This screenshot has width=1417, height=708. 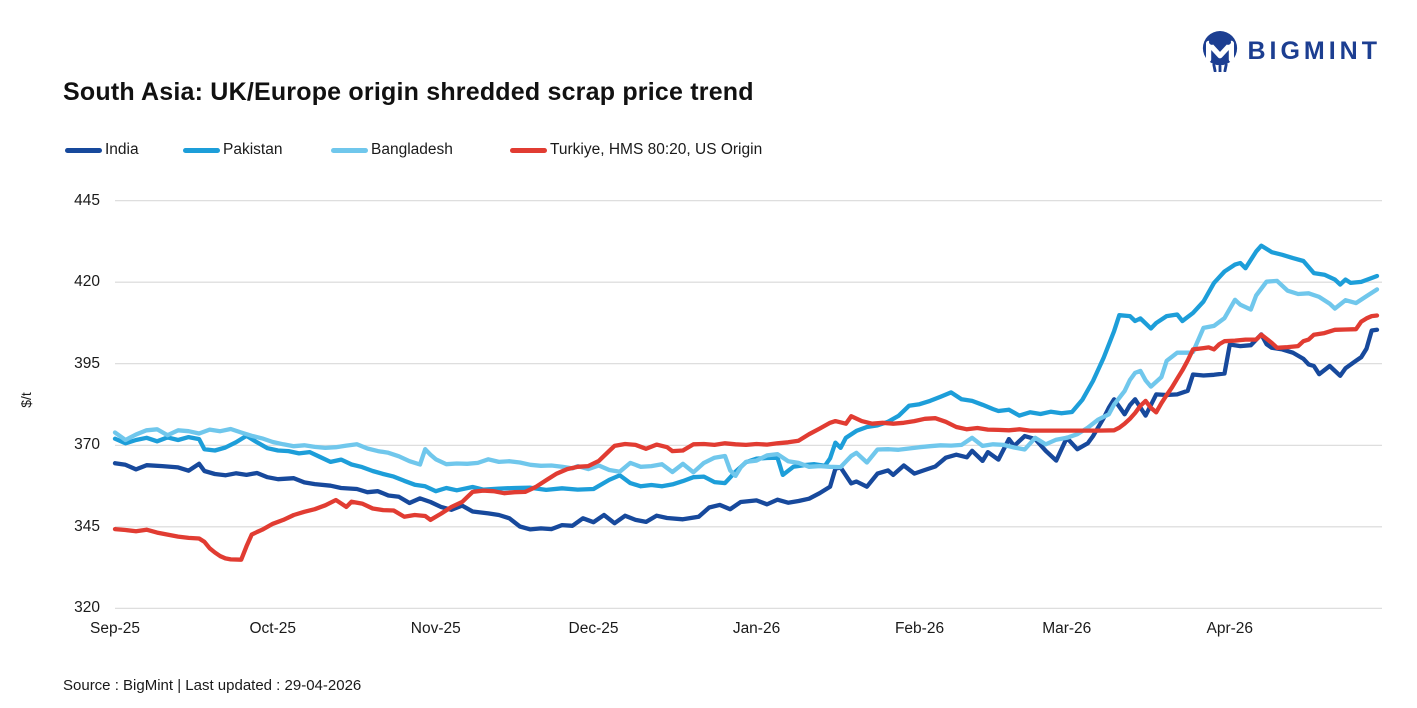 I want to click on x-tick-sep-25: Sep-25, so click(x=115, y=628).